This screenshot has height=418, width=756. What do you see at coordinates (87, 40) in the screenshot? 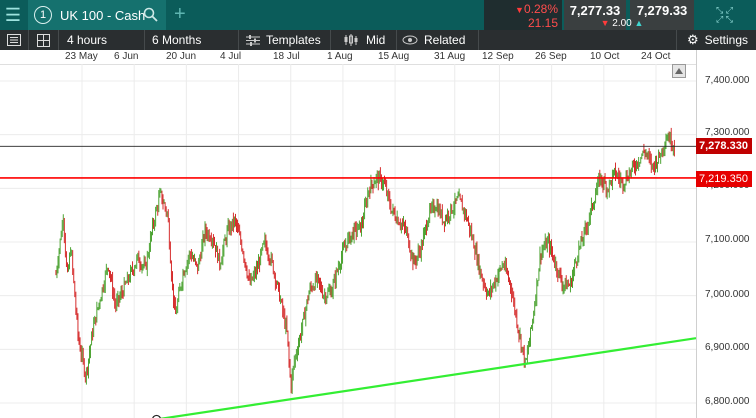
I see `interval-label: 4 hours` at bounding box center [87, 40].